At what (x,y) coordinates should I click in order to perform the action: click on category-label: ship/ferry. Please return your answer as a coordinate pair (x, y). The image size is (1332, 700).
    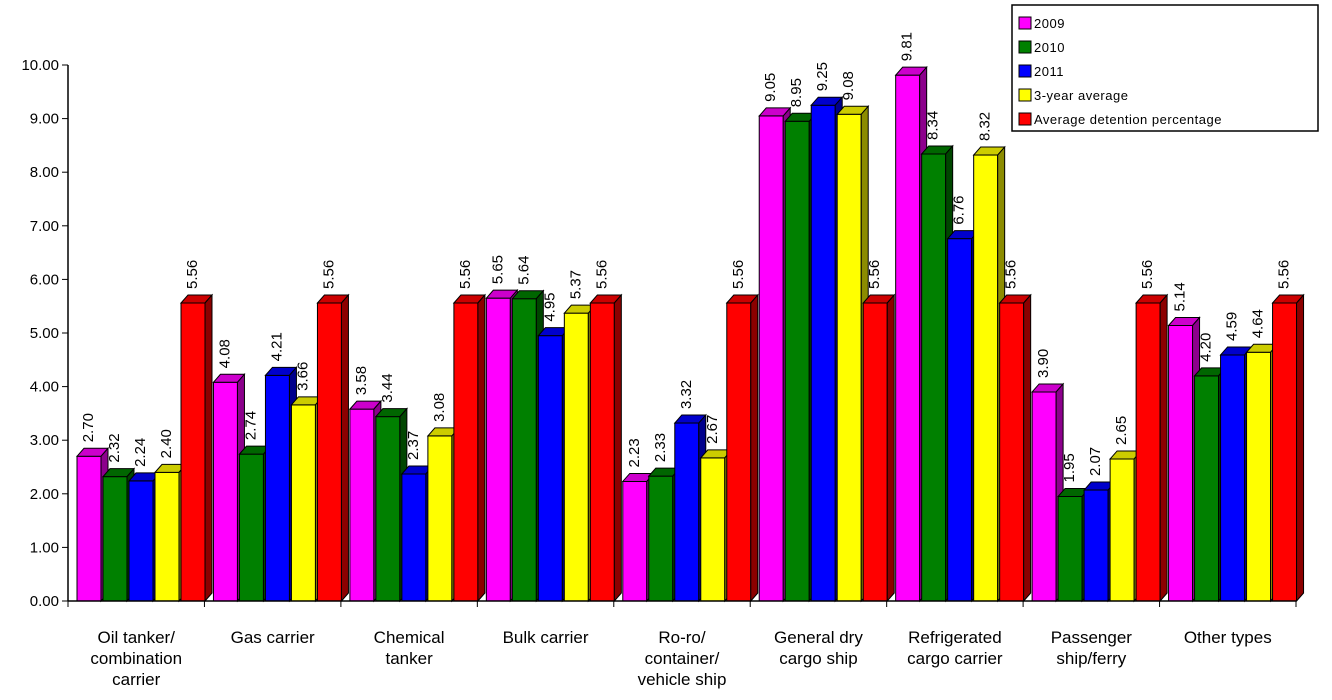
    Looking at the image, I should click on (1091, 658).